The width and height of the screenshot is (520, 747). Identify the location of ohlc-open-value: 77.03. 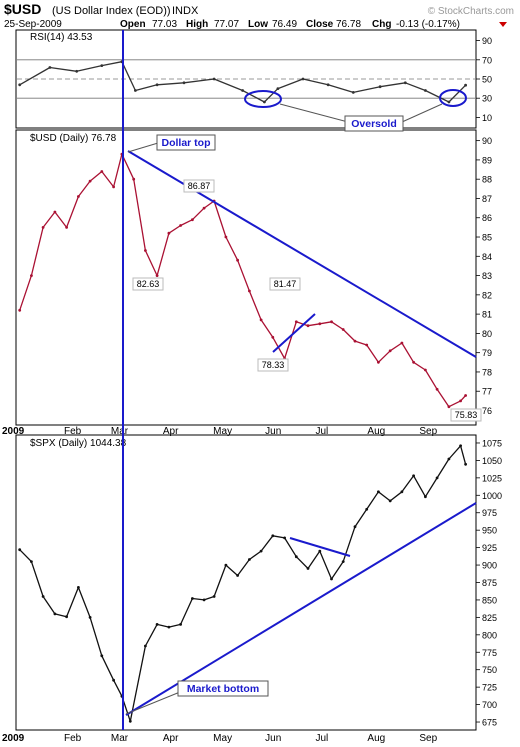
(164, 24).